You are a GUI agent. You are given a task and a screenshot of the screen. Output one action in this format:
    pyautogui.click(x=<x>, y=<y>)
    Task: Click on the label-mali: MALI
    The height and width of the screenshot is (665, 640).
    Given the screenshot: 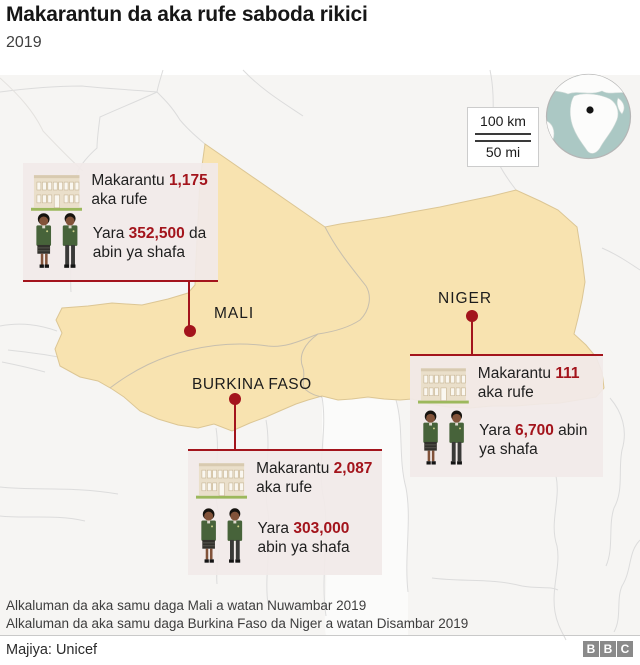 What is the action you would take?
    pyautogui.click(x=234, y=313)
    